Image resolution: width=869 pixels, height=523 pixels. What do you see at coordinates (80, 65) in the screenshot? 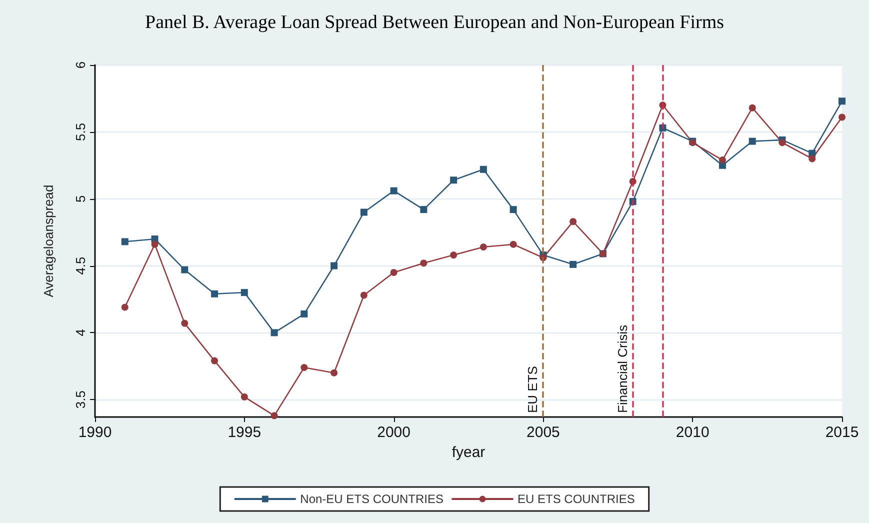
I see `y-tick-label: 6` at bounding box center [80, 65].